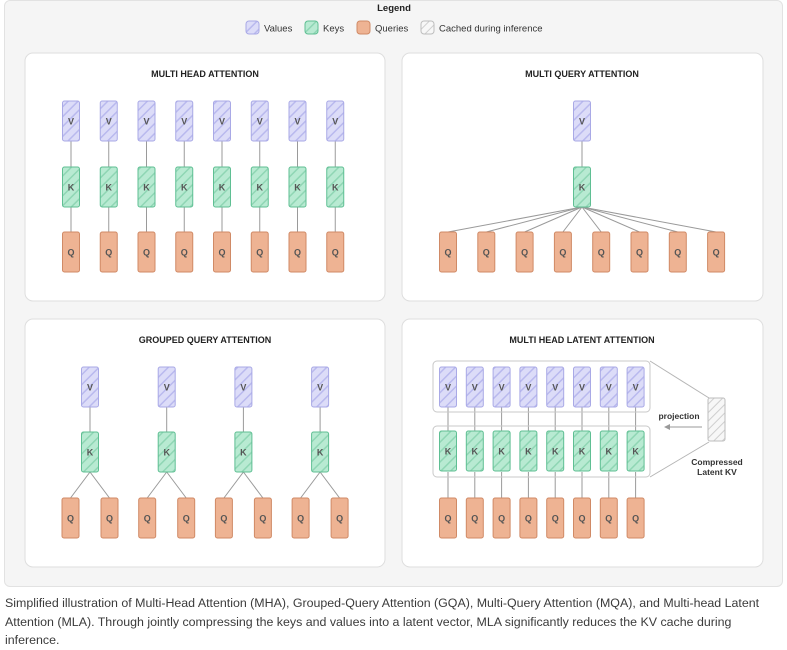  I want to click on gqa-query-box-rect, so click(262, 518).